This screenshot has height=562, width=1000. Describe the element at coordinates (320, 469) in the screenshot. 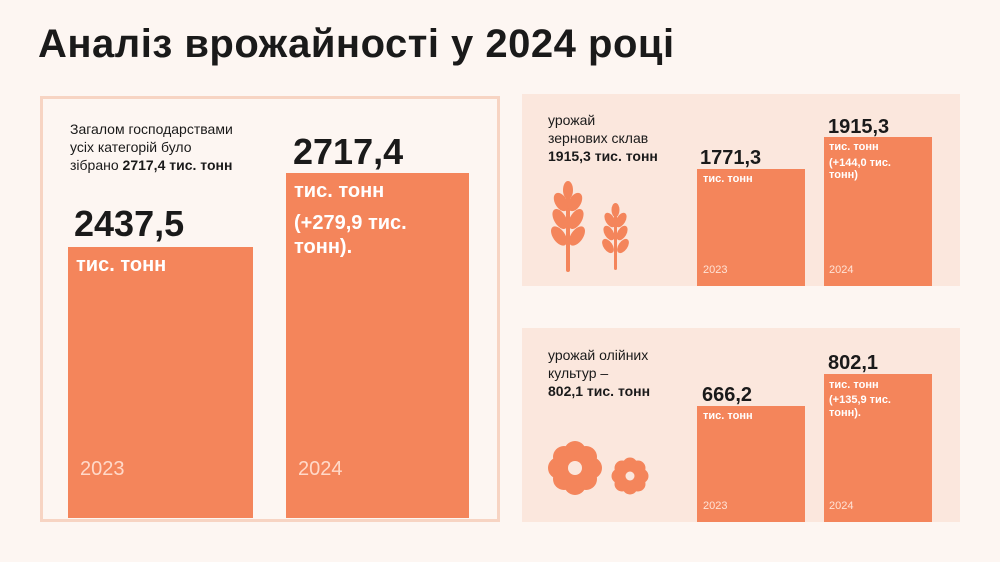

I see `year-label-total-2024: 2024` at that location.